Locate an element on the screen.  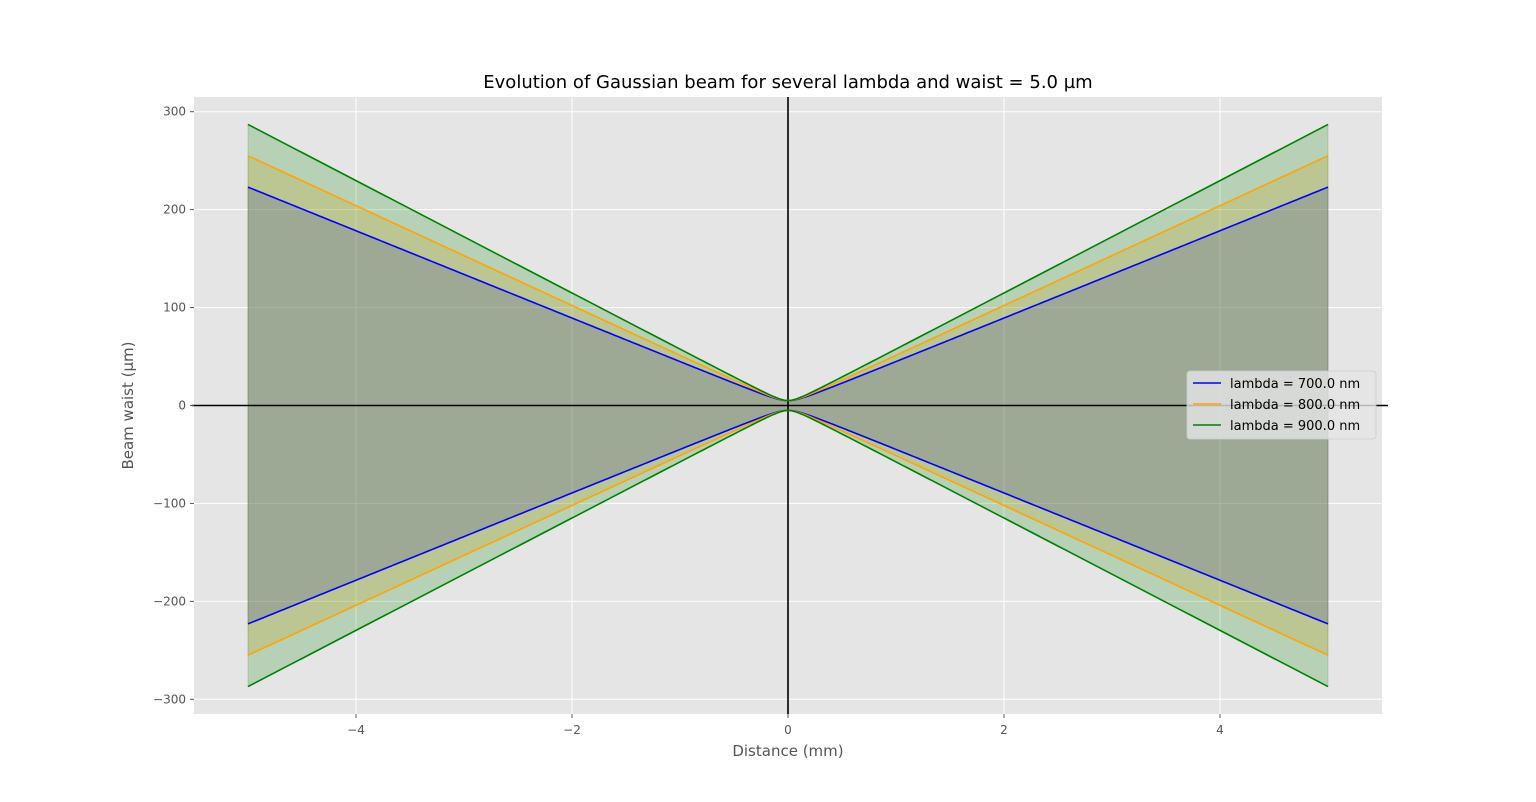
x-tick-label: −2 is located at coordinates (572, 730).